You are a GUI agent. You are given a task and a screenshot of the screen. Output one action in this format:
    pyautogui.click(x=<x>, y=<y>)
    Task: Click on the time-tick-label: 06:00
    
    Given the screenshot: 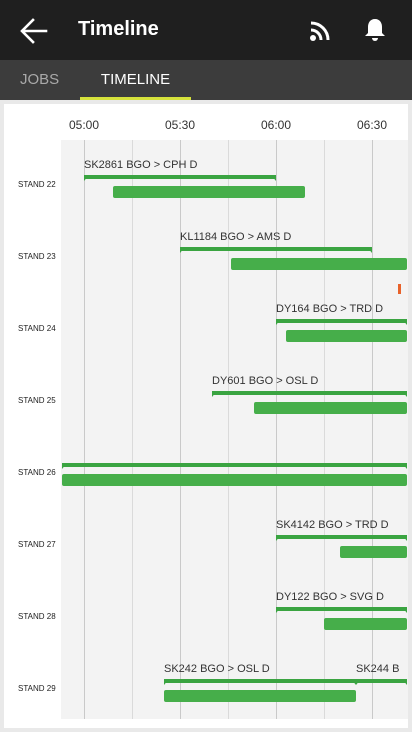 What is the action you would take?
    pyautogui.click(x=276, y=125)
    